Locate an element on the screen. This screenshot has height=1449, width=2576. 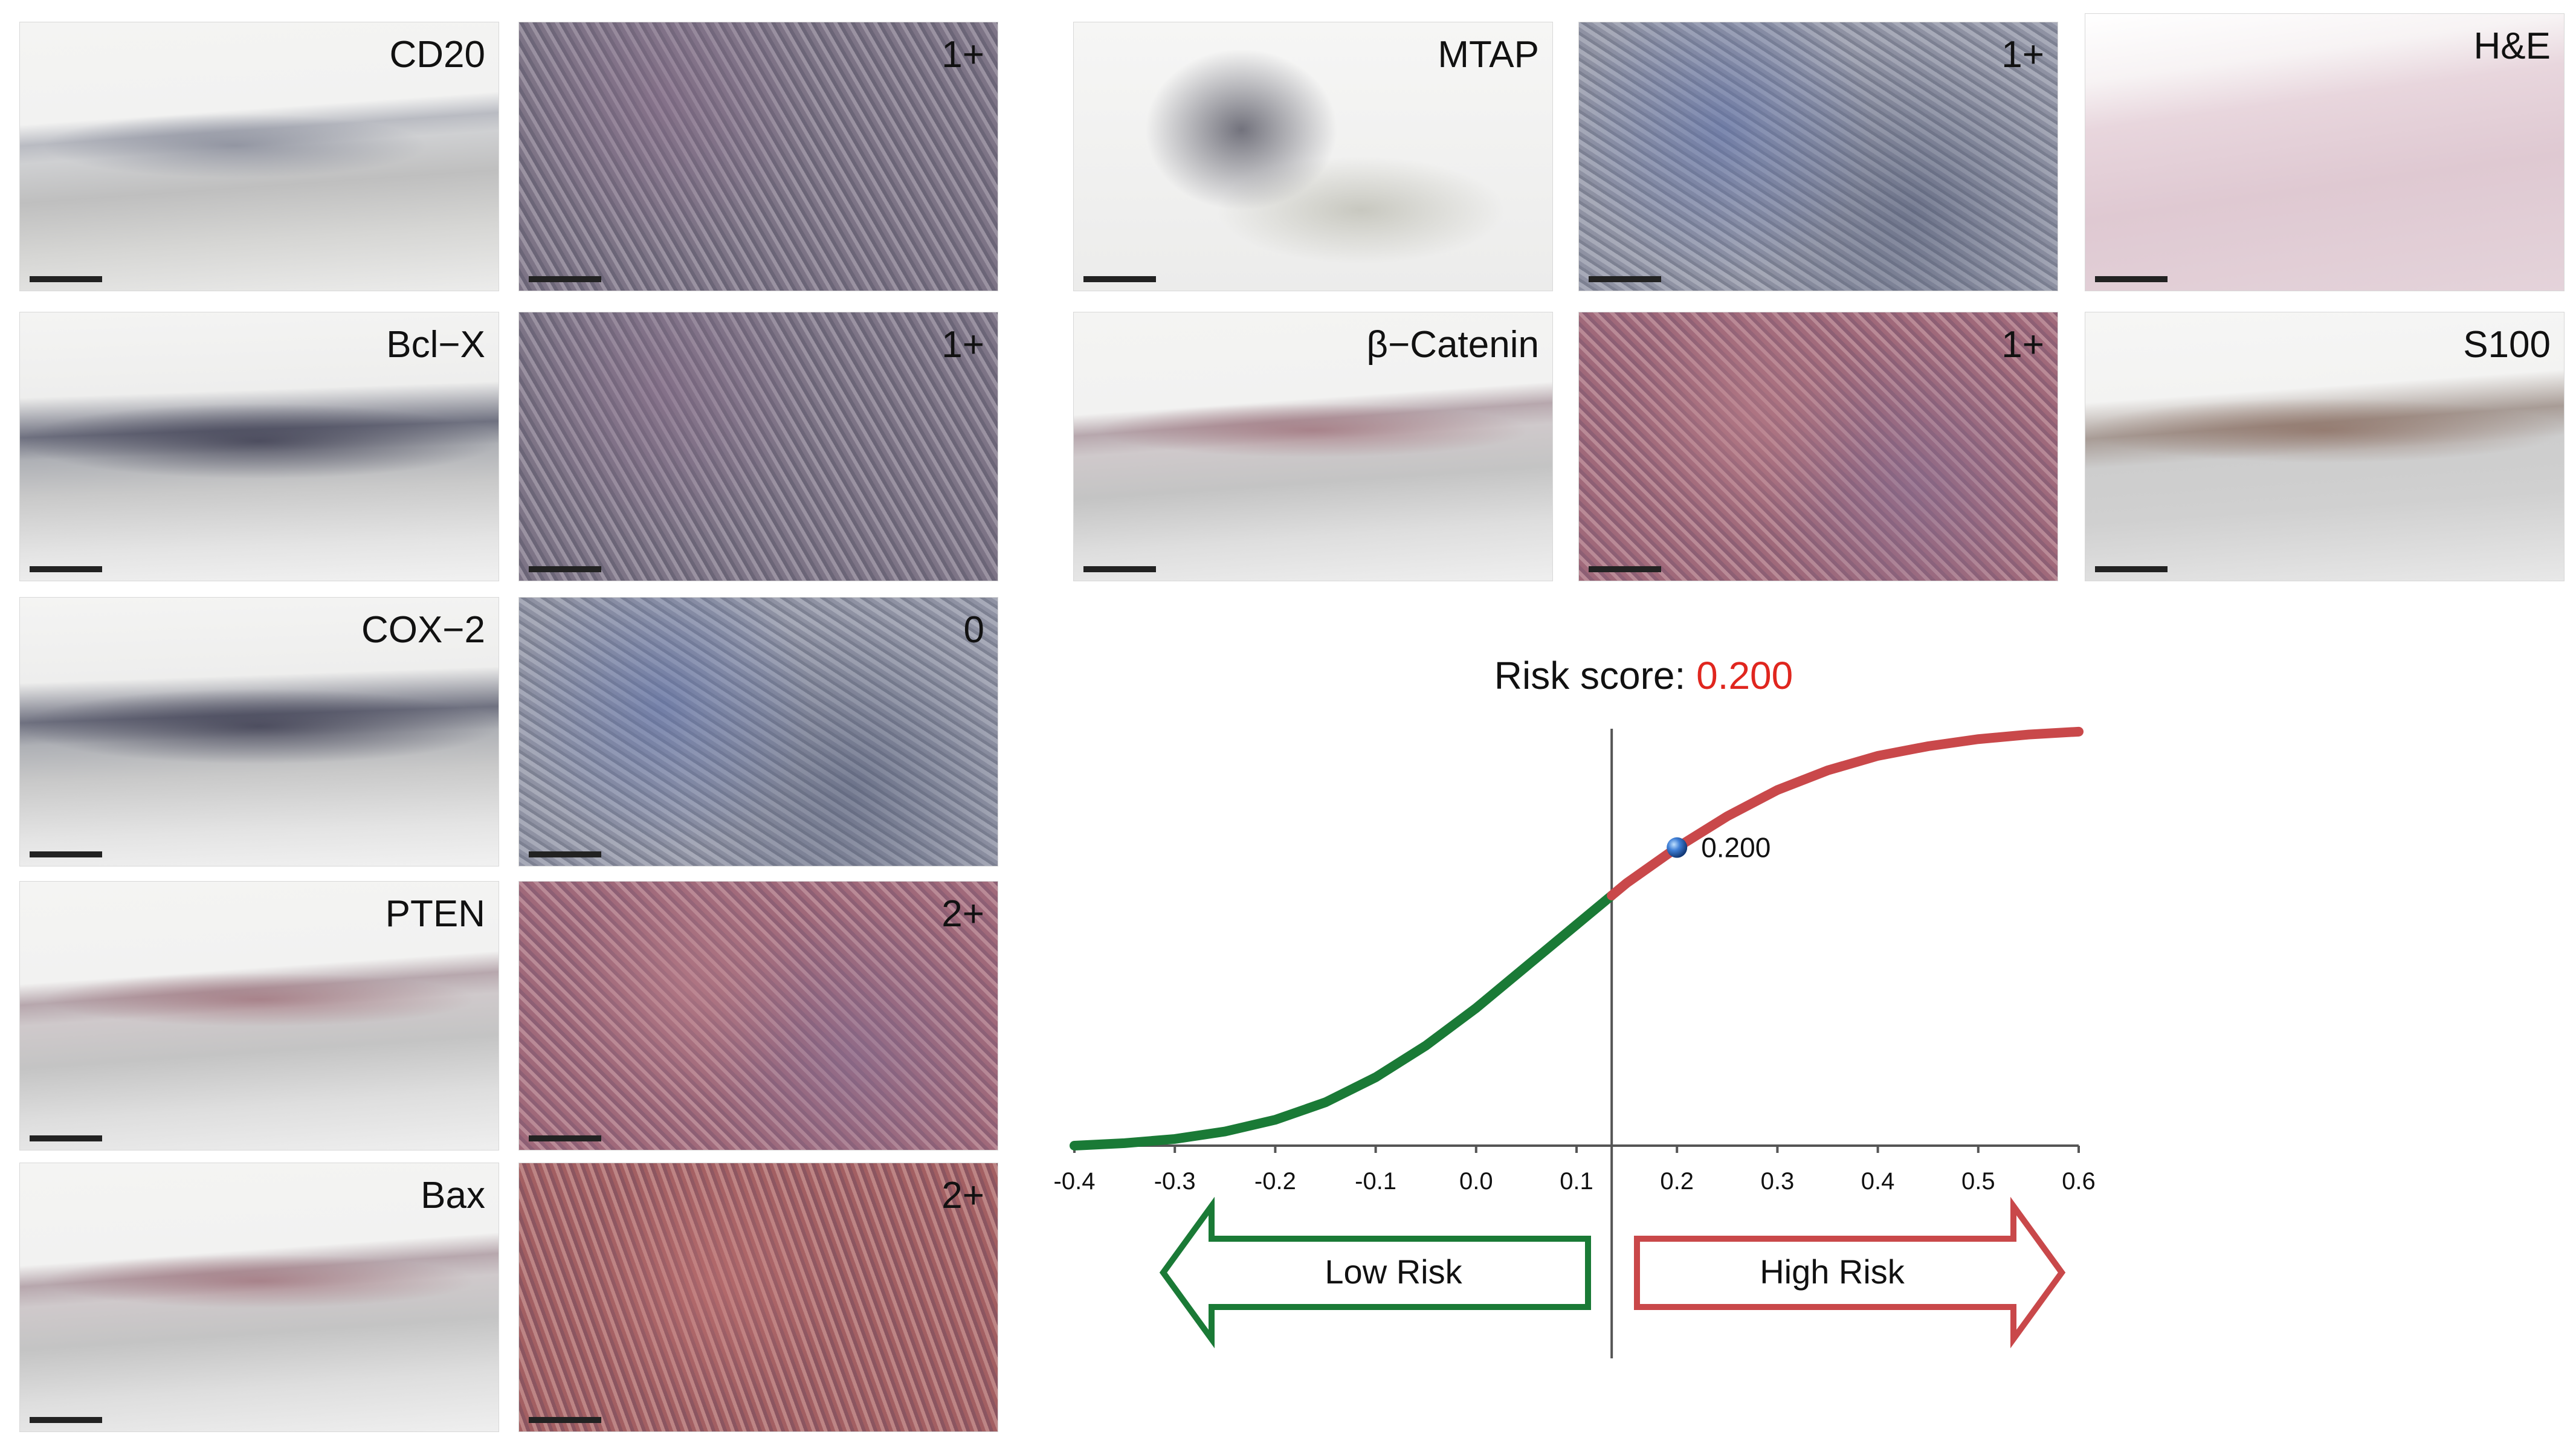
mtap-highmag-panel: 1+ is located at coordinates (1818, 156).